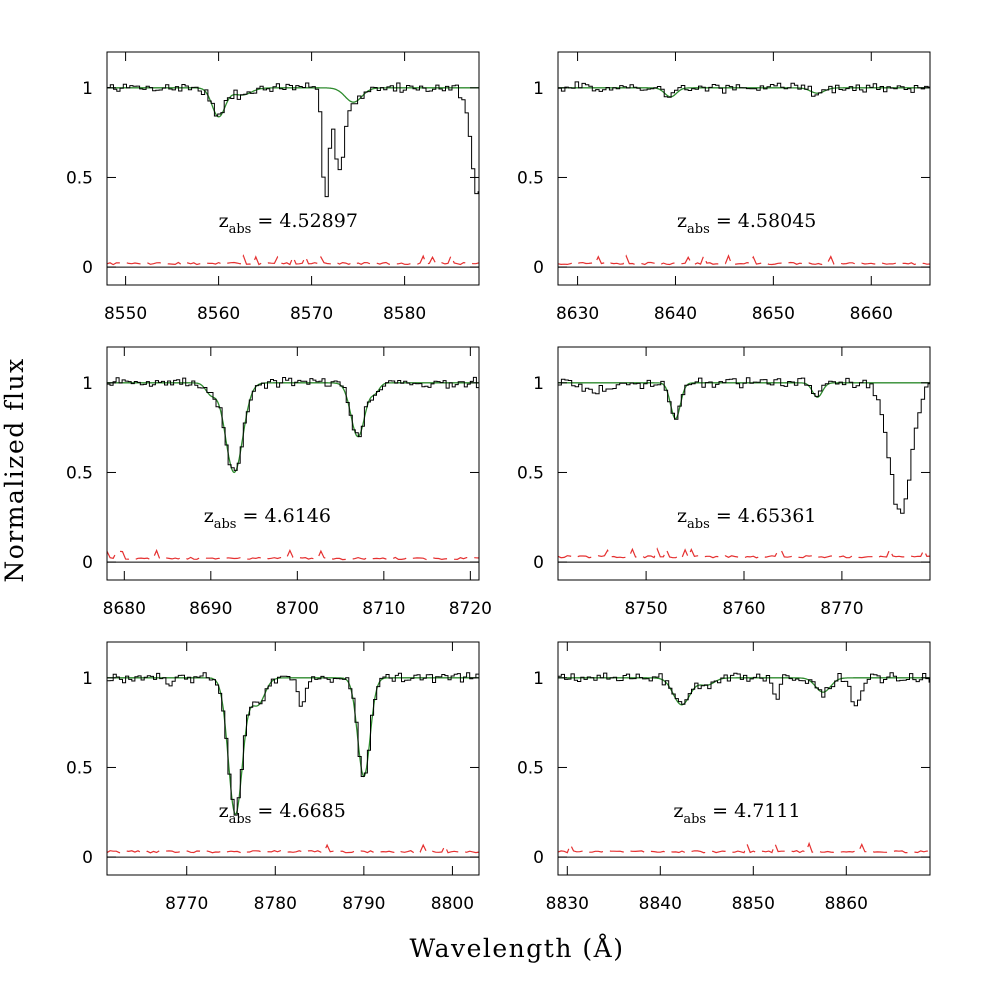 Image resolution: width=981 pixels, height=981 pixels. I want to click on x-tick-label: 8680, so click(124, 609).